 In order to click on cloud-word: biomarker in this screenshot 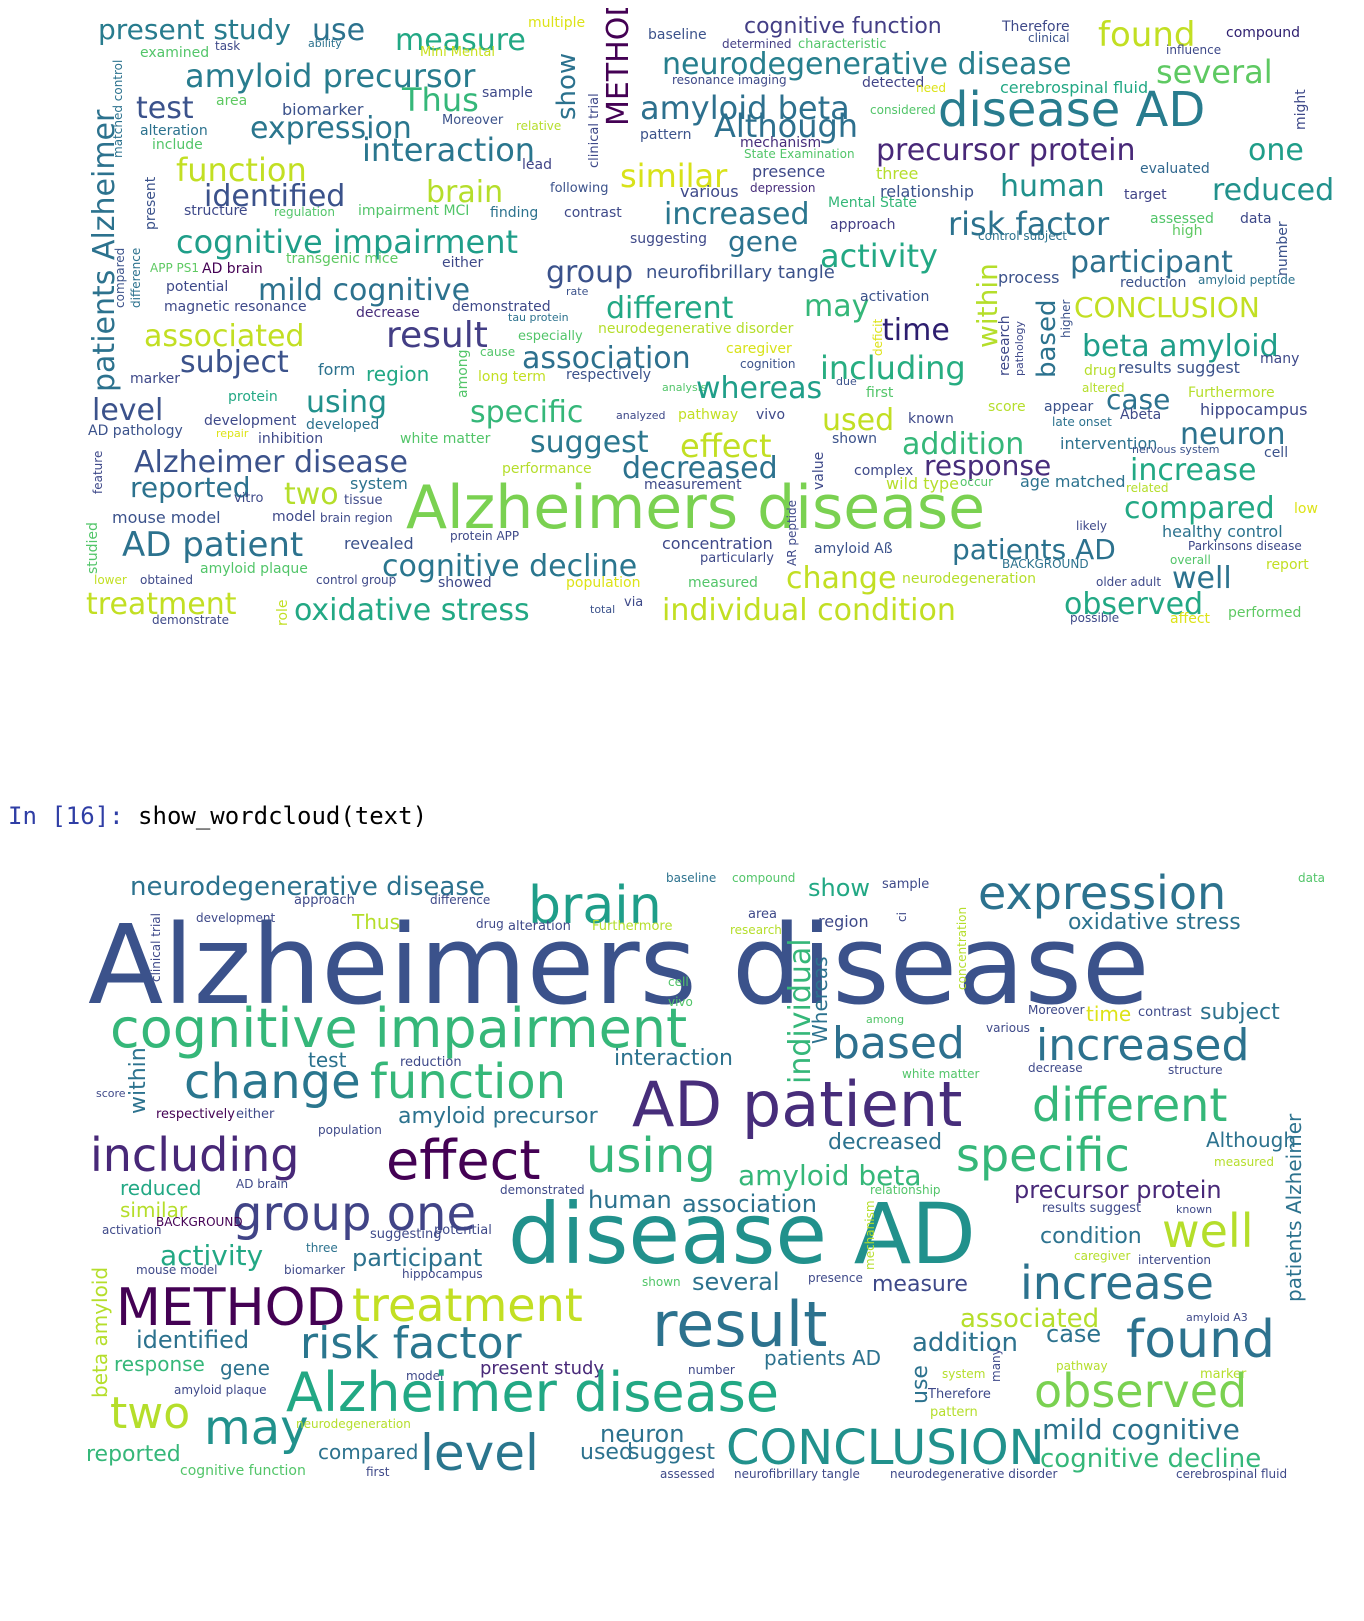, I will do `click(315, 1270)`.